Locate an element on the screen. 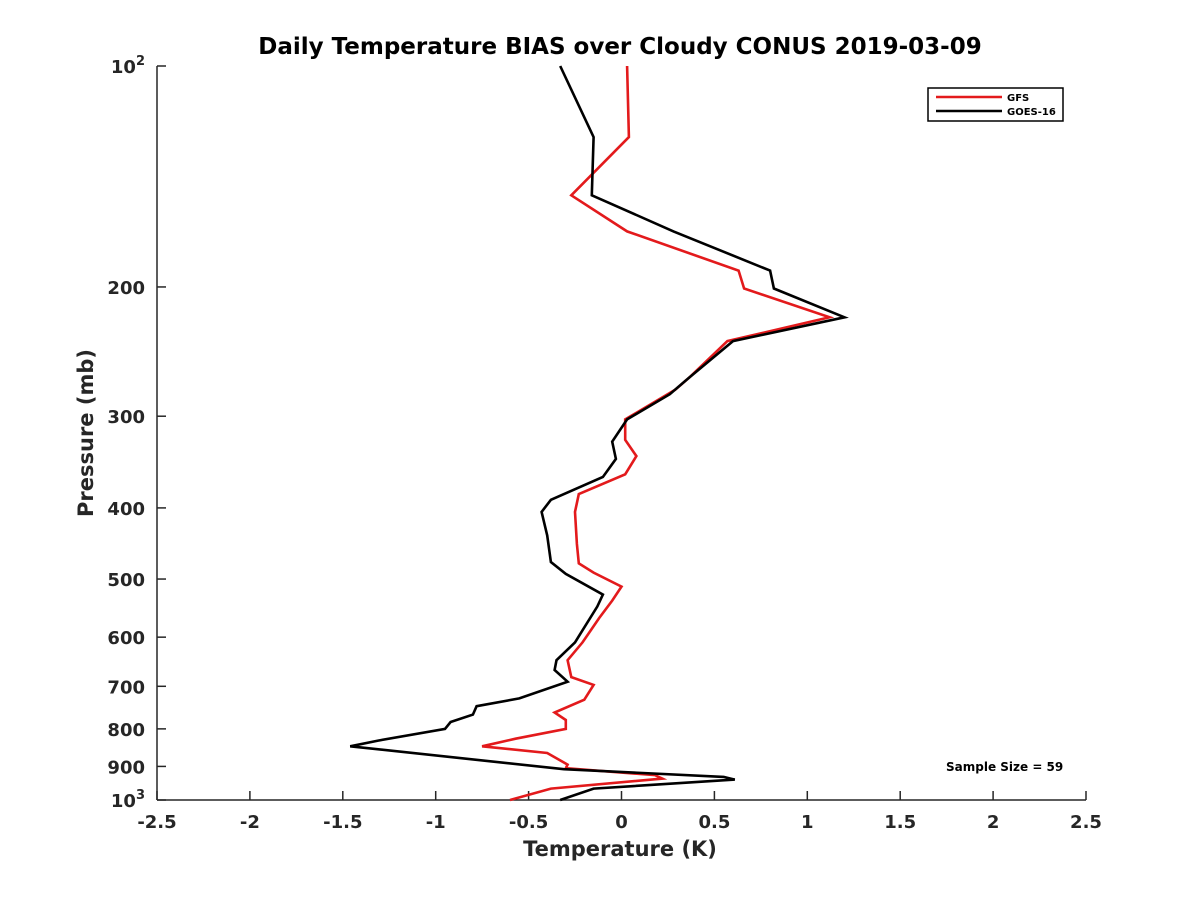 This screenshot has height=900, width=1200. legend-label-goes16: GOES-16 is located at coordinates (1031, 112).